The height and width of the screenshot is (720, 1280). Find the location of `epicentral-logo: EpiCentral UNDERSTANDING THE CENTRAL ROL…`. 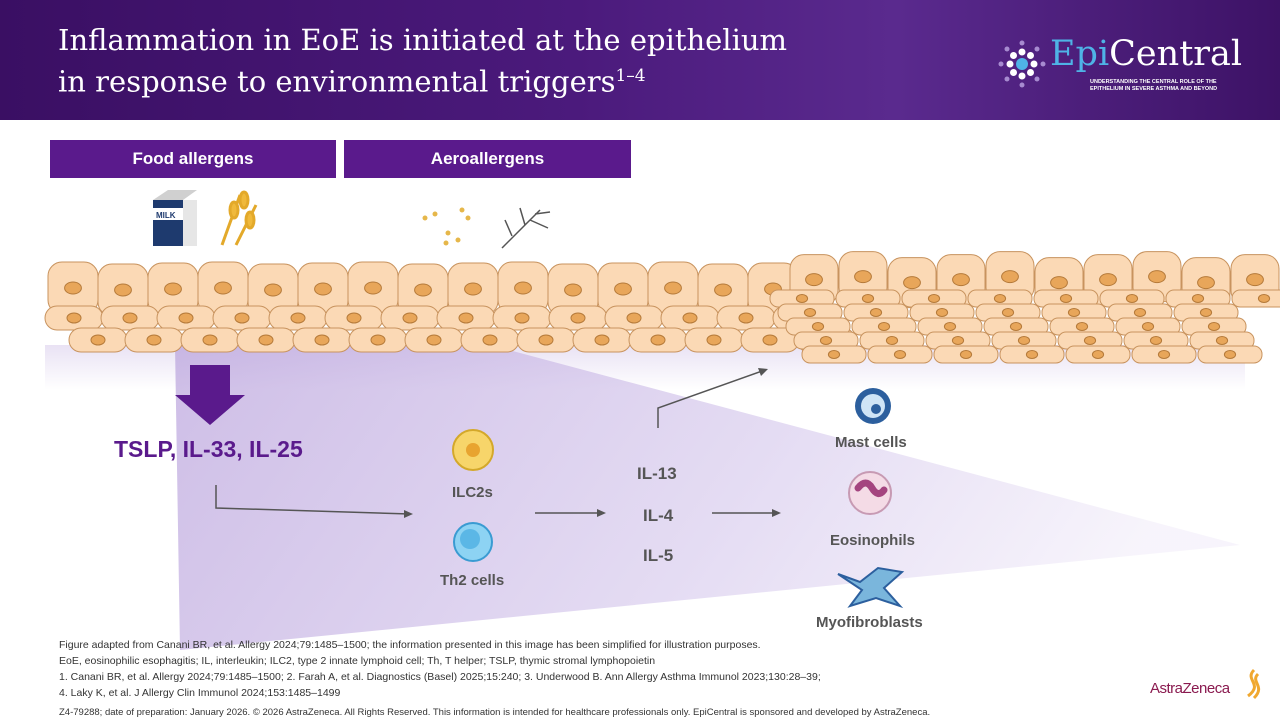

epicentral-logo: EpiCentral UNDERSTANDING THE CENTRAL ROL… is located at coordinates (1120, 66).